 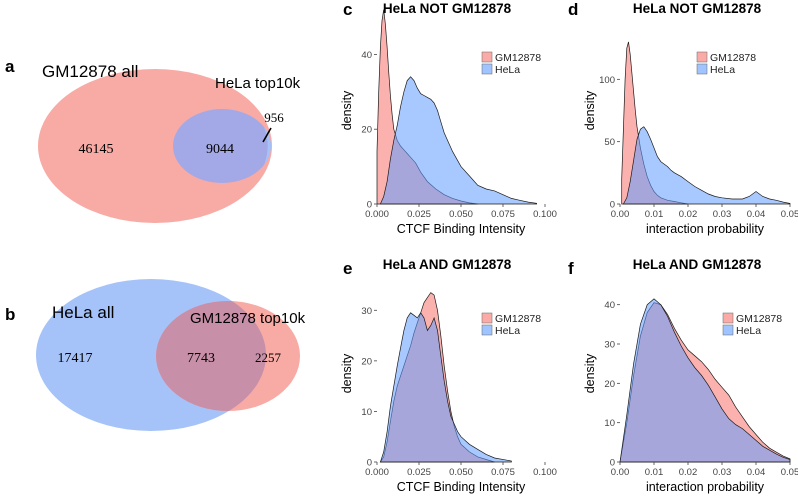 What do you see at coordinates (267, 135) in the screenshot?
I see `venn-a-leader-line` at bounding box center [267, 135].